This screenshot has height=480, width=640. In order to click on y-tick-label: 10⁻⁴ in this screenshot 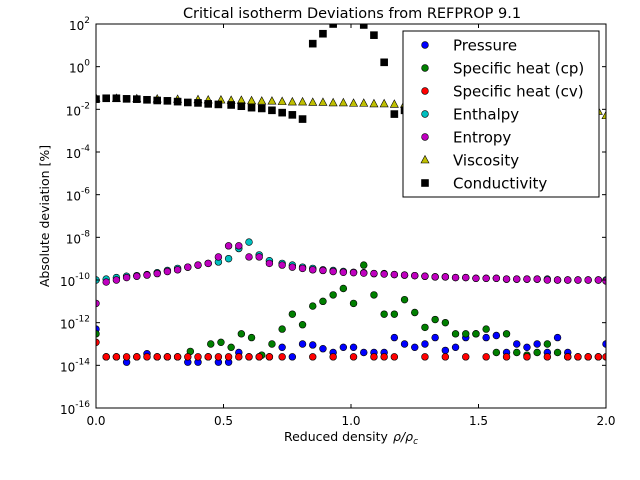, I will do `click(78, 152)`.